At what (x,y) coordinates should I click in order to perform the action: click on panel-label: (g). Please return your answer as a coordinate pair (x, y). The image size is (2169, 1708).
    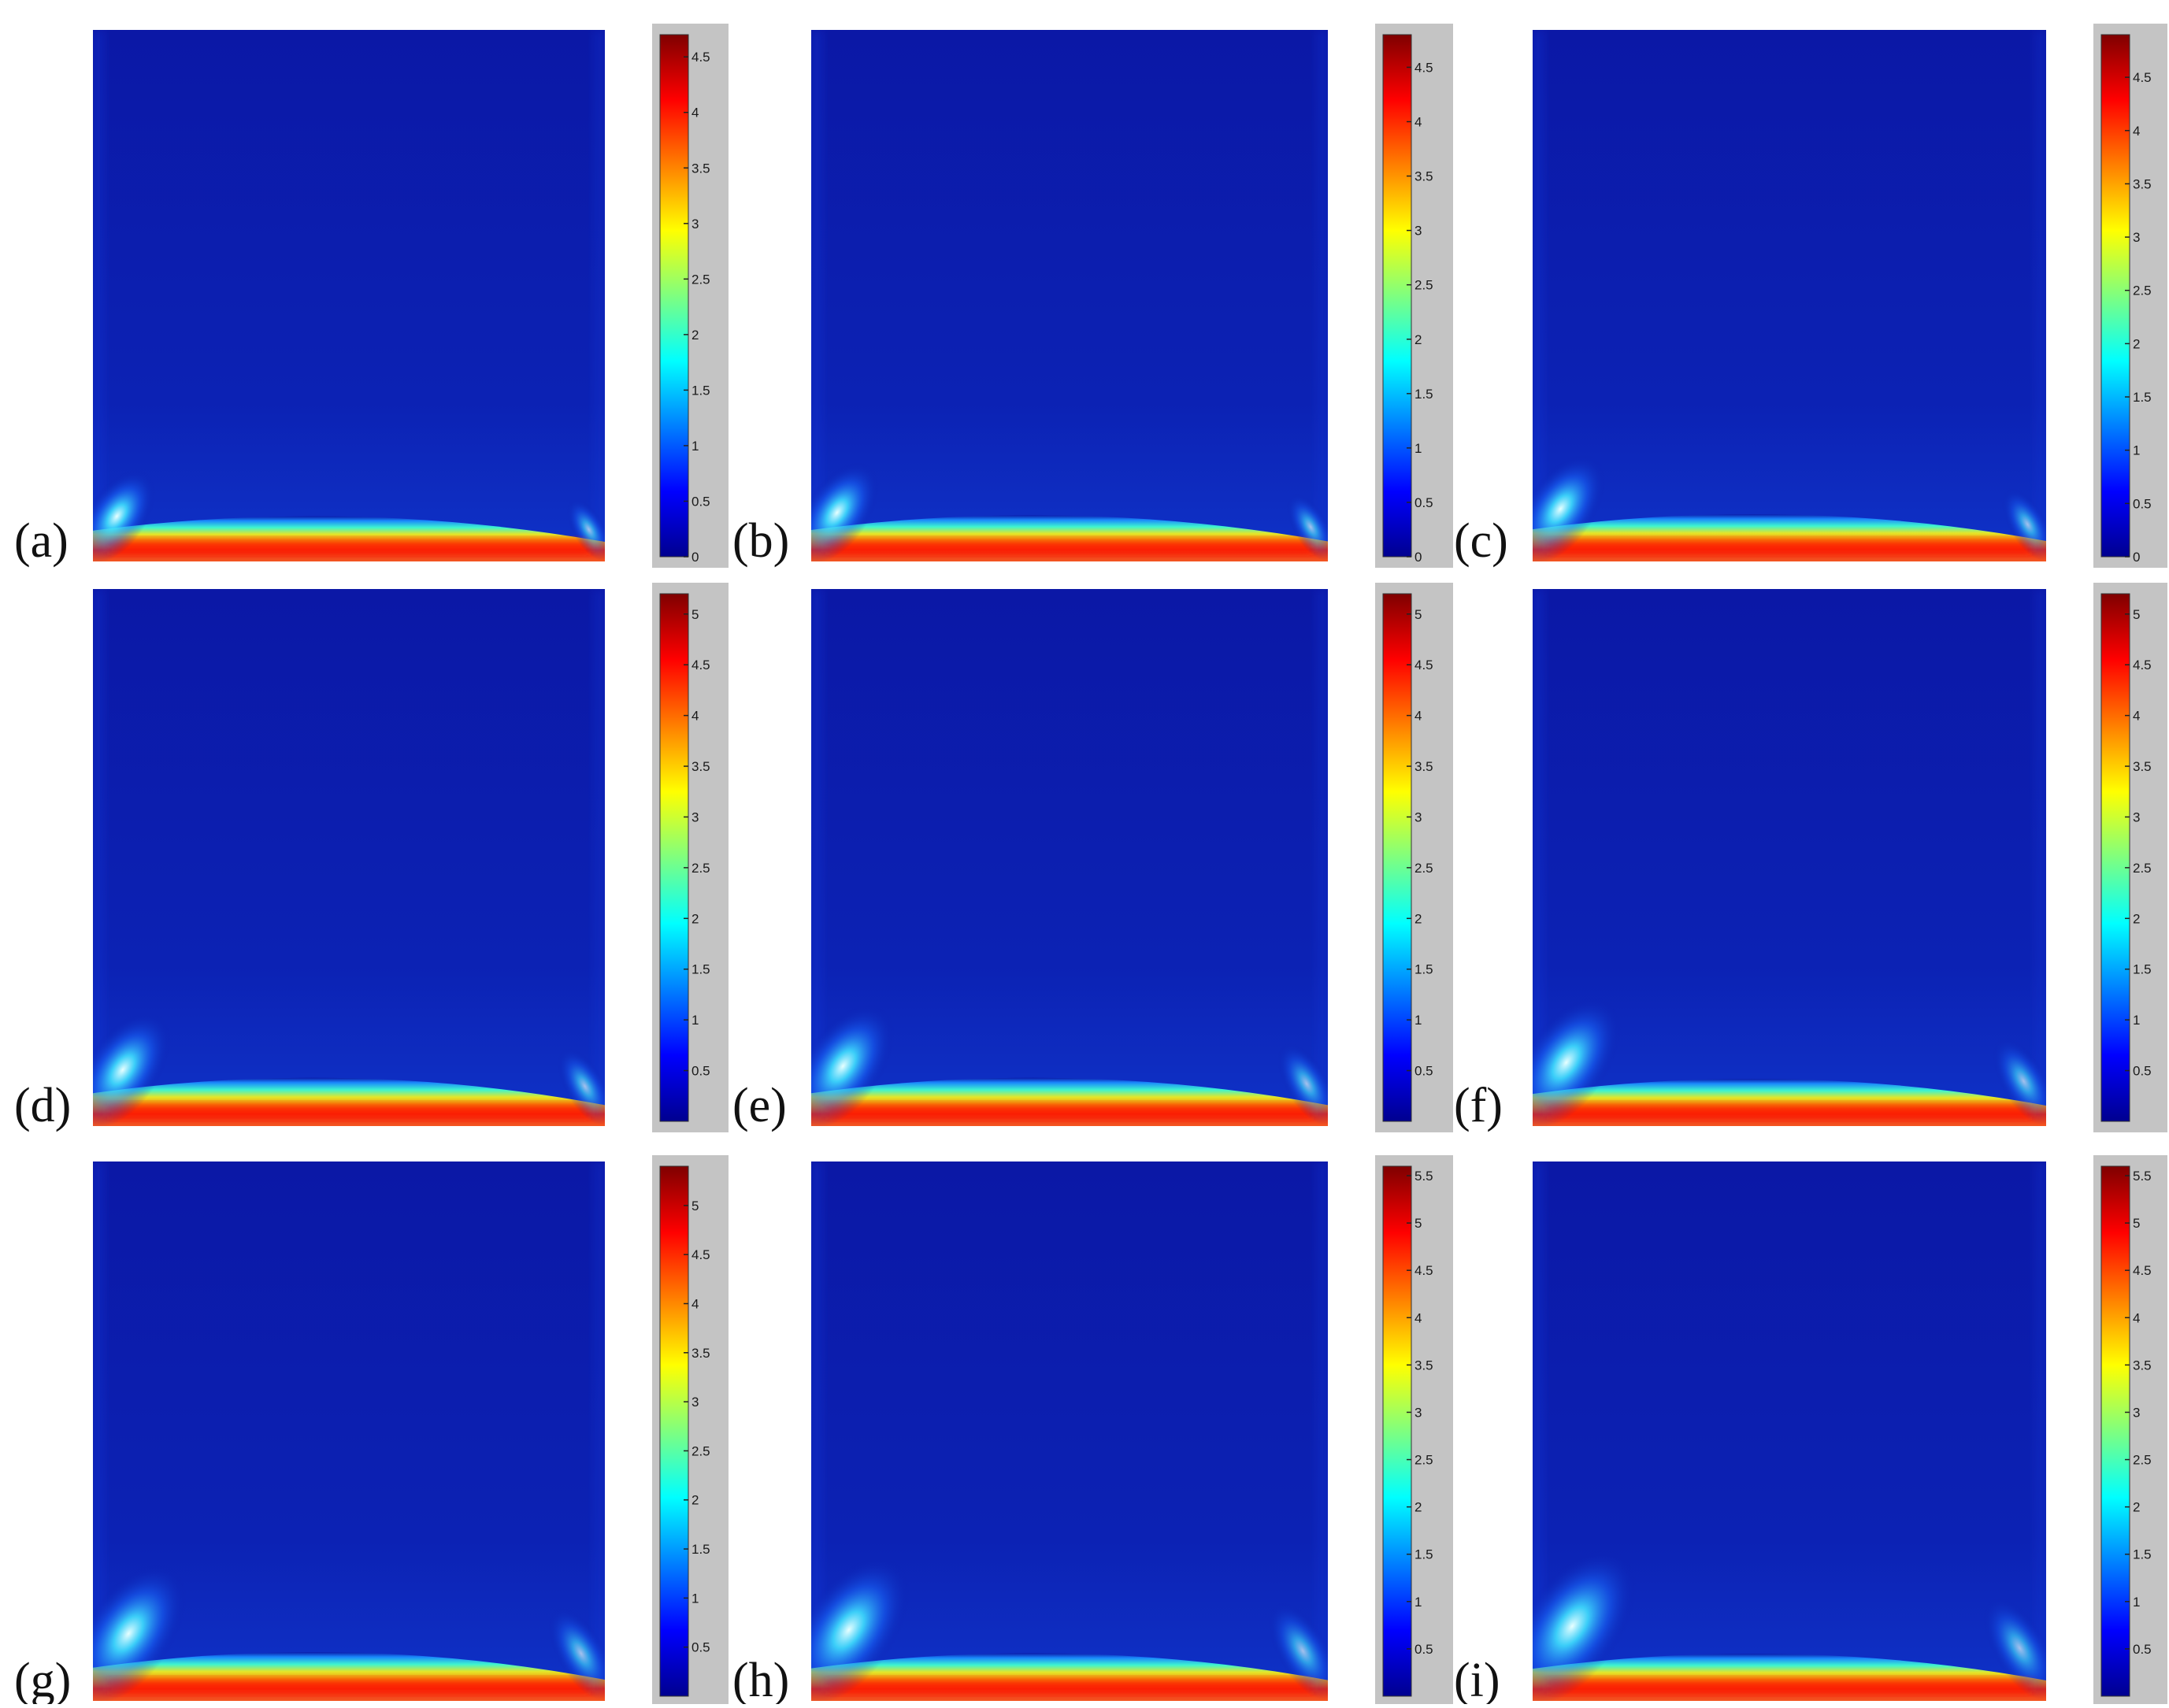
    Looking at the image, I should click on (42, 1679).